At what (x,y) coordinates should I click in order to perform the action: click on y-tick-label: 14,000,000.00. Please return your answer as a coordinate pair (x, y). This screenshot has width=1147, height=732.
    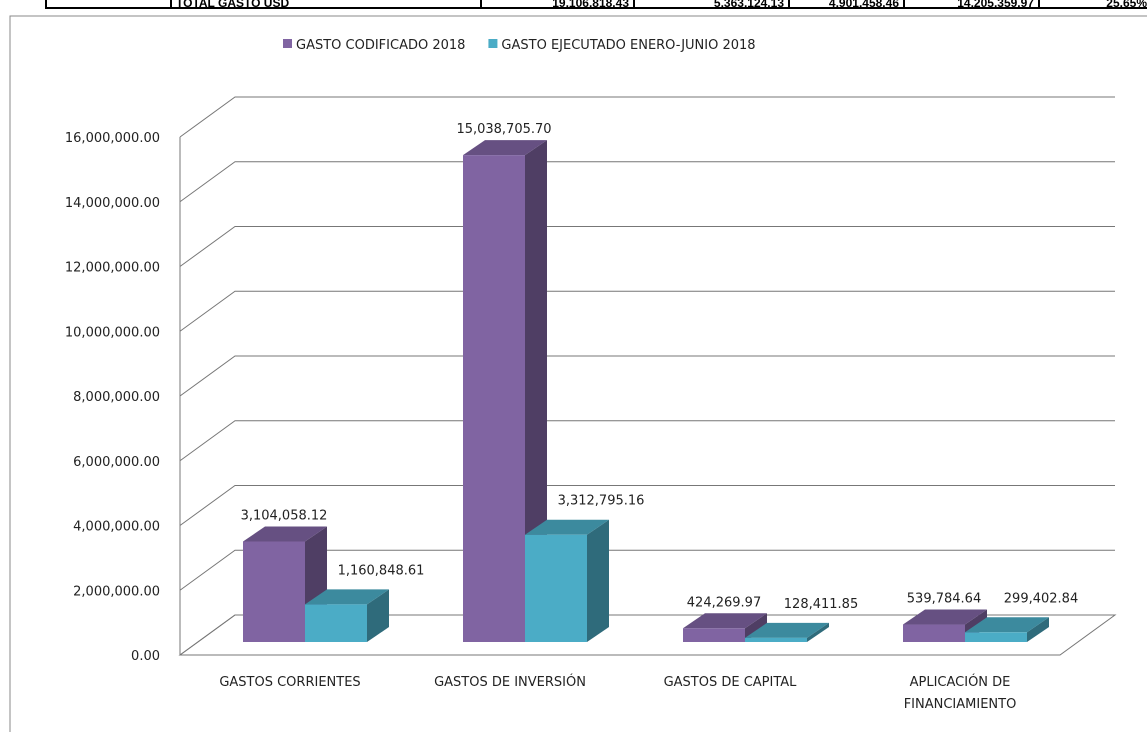
    Looking at the image, I should click on (112, 203).